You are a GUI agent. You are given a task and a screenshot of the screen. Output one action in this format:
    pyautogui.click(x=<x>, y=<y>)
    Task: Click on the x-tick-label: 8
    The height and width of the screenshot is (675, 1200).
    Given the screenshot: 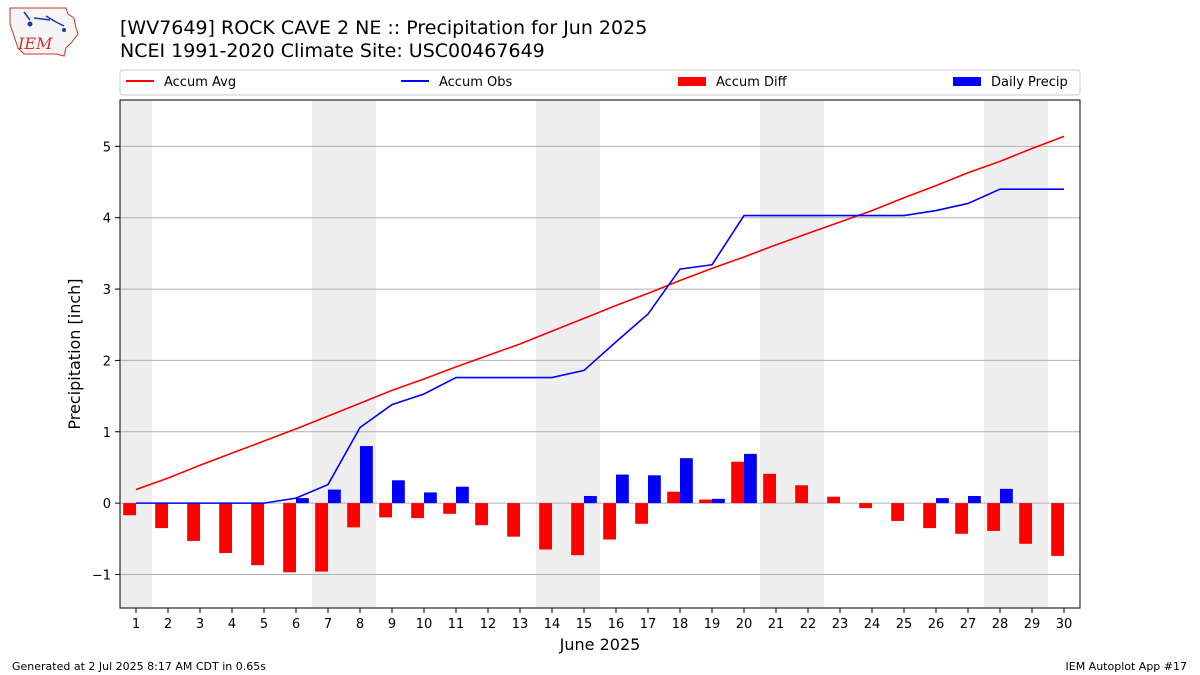 What is the action you would take?
    pyautogui.click(x=360, y=624)
    